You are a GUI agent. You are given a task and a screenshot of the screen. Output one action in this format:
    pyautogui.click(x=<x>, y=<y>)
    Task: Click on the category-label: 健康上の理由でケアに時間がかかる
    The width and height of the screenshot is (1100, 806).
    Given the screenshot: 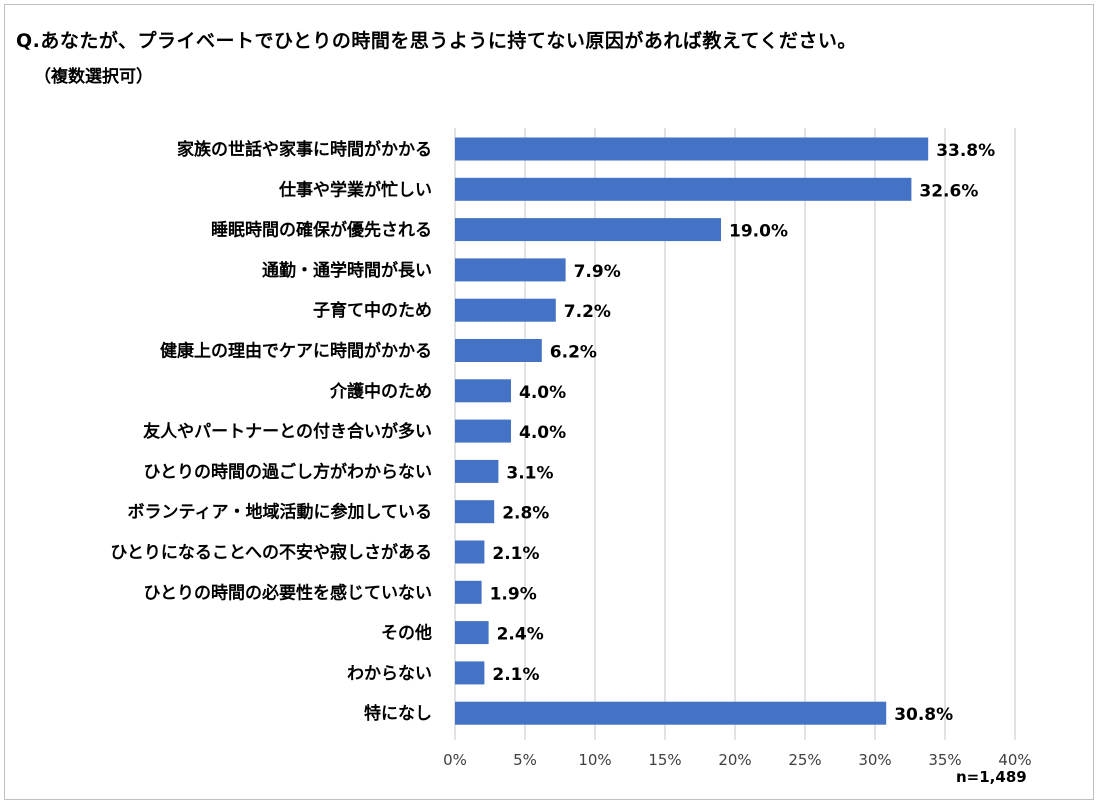 What is the action you would take?
    pyautogui.click(x=296, y=351)
    